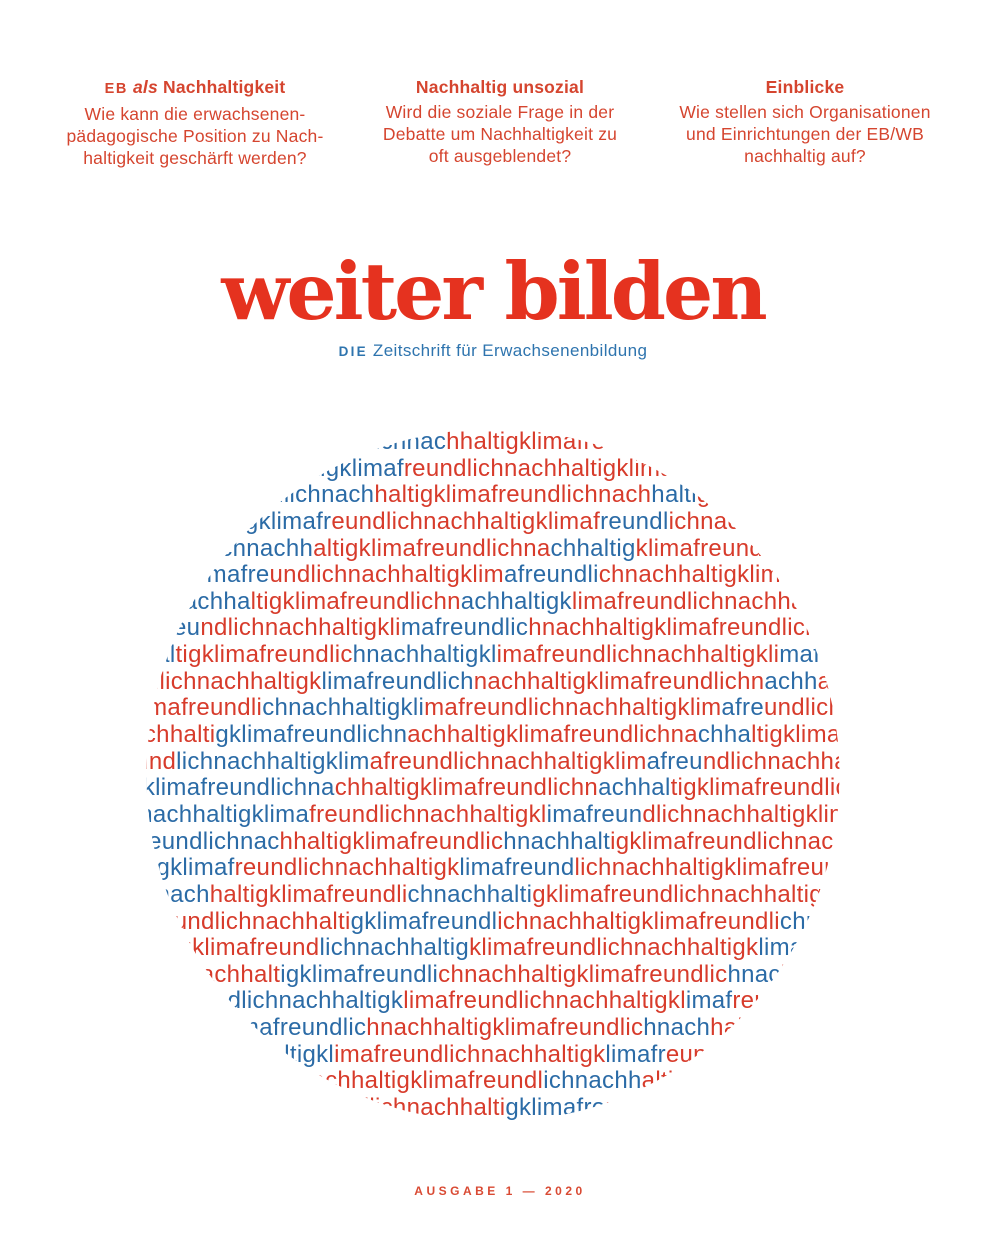 Image resolution: width=1000 pixels, height=1238 pixels. Describe the element at coordinates (830, 681) in the screenshot. I see `wordcloud-segment: altigkl` at that location.